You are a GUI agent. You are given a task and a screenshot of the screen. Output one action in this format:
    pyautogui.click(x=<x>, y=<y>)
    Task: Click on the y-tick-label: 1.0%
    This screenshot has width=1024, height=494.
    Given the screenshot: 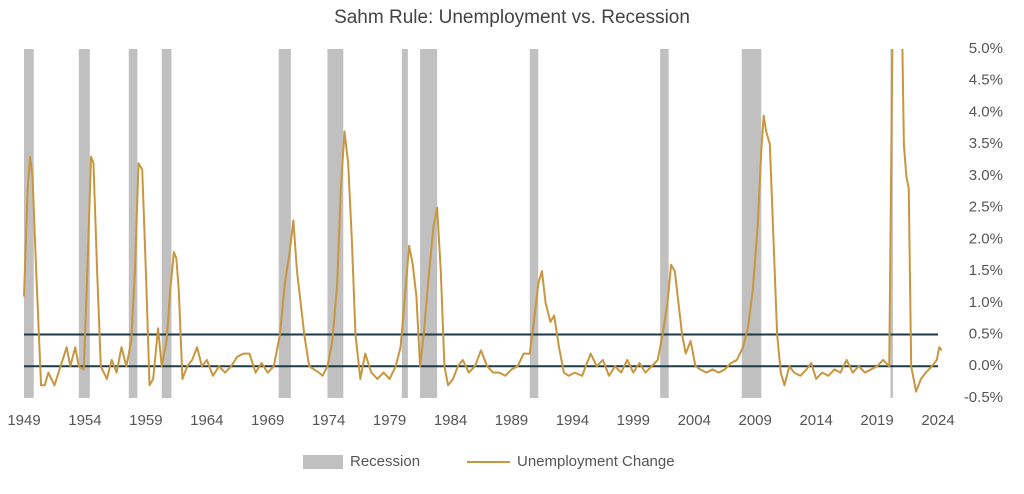 What is the action you would take?
    pyautogui.click(x=986, y=302)
    